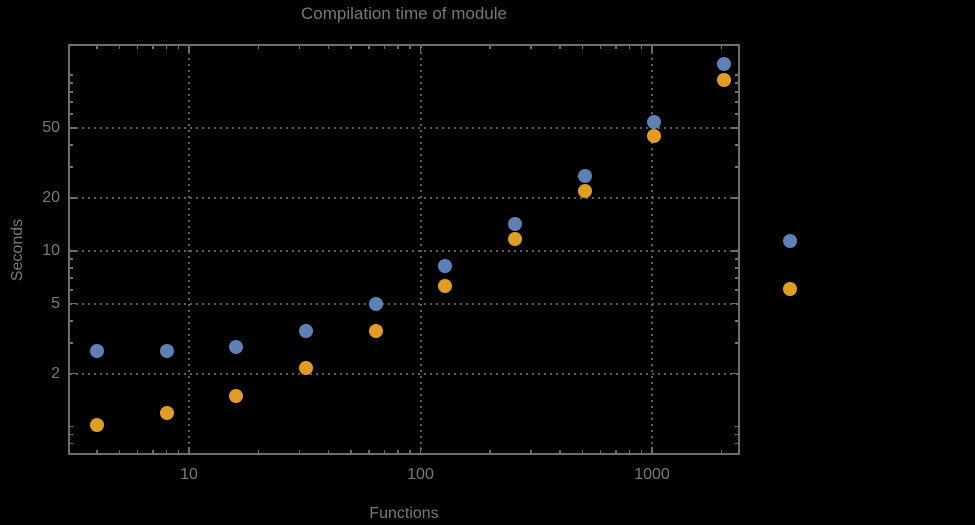  What do you see at coordinates (724, 64) in the screenshot?
I see `point-blue-2048` at bounding box center [724, 64].